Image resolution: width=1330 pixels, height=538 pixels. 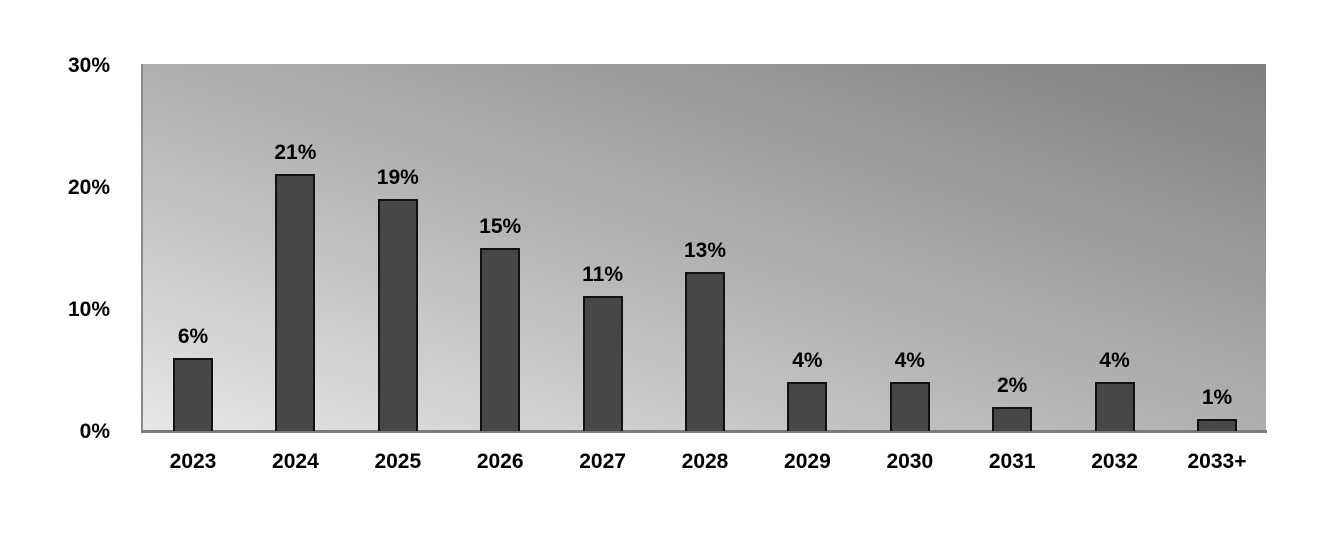 What do you see at coordinates (295, 302) in the screenshot?
I see `bar-2024` at bounding box center [295, 302].